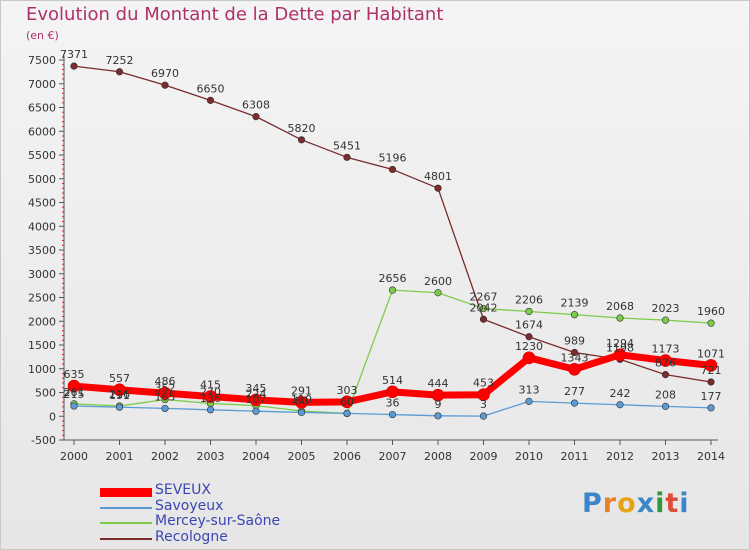  What do you see at coordinates (529, 456) in the screenshot?
I see `x-tick-label: 2010` at bounding box center [529, 456].